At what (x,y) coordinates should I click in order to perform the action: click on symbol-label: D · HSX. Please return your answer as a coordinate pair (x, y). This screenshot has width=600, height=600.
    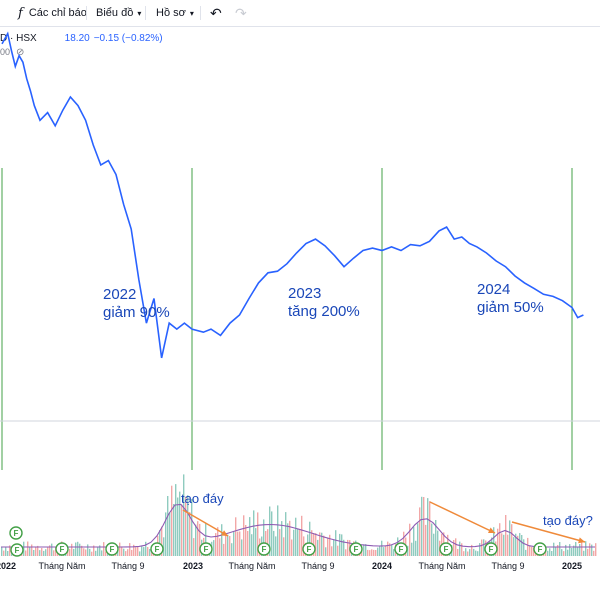
    Looking at the image, I should click on (18, 38).